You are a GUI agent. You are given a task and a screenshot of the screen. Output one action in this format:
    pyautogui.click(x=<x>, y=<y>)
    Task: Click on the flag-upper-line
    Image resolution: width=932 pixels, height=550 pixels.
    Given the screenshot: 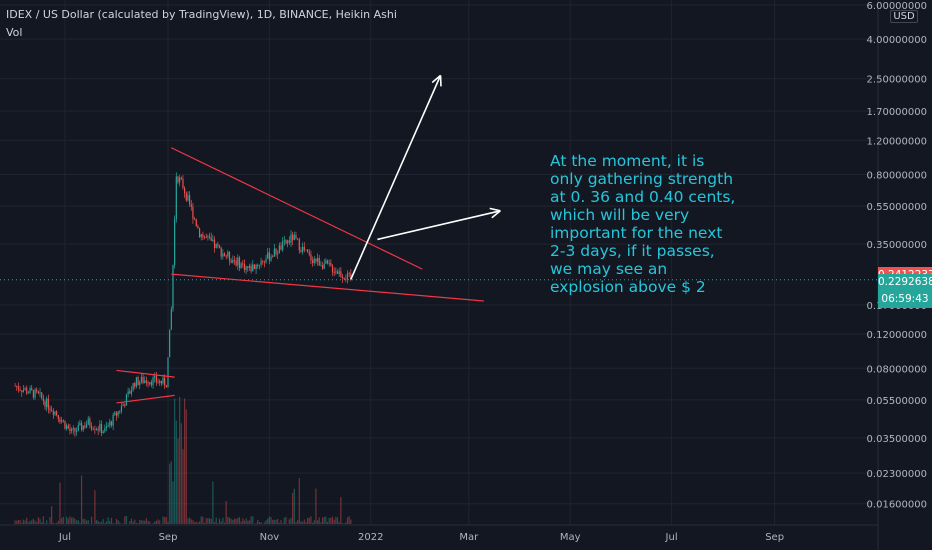 What is the action you would take?
    pyautogui.click(x=145, y=373)
    